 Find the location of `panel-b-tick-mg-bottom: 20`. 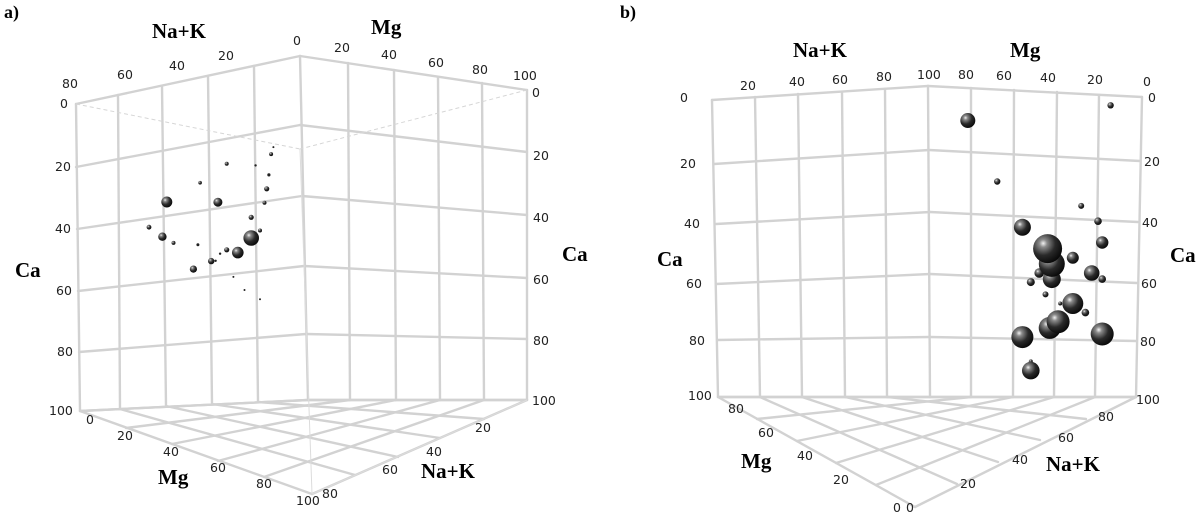

panel-b-tick-mg-bottom: 20 is located at coordinates (841, 479).